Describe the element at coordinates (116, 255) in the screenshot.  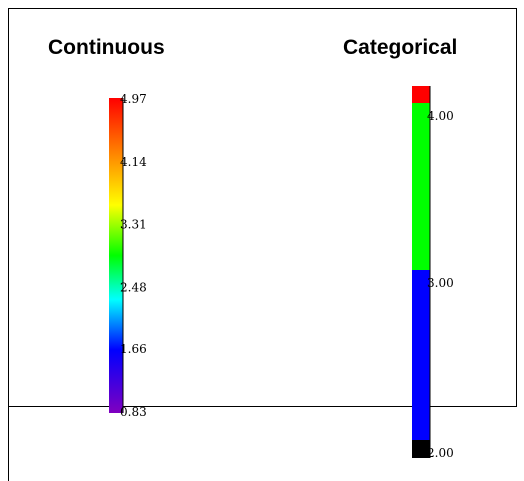
I see `continuous-colorbar` at that location.